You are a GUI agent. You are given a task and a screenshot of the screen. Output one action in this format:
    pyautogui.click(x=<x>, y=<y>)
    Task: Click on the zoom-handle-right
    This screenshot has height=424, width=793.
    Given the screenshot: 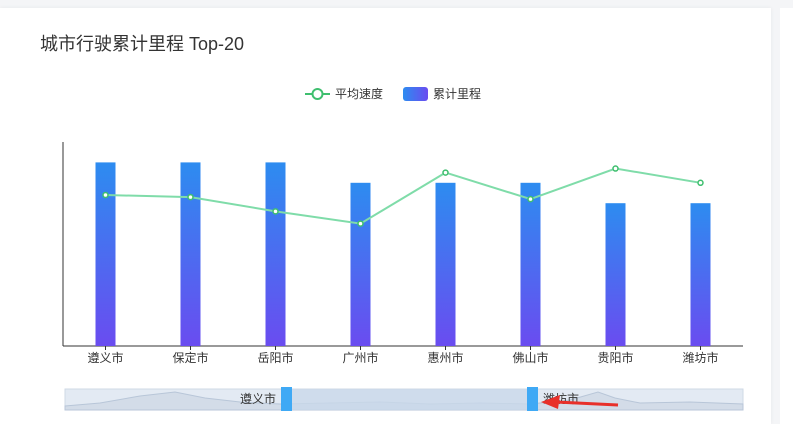 What is the action you would take?
    pyautogui.click(x=532, y=399)
    